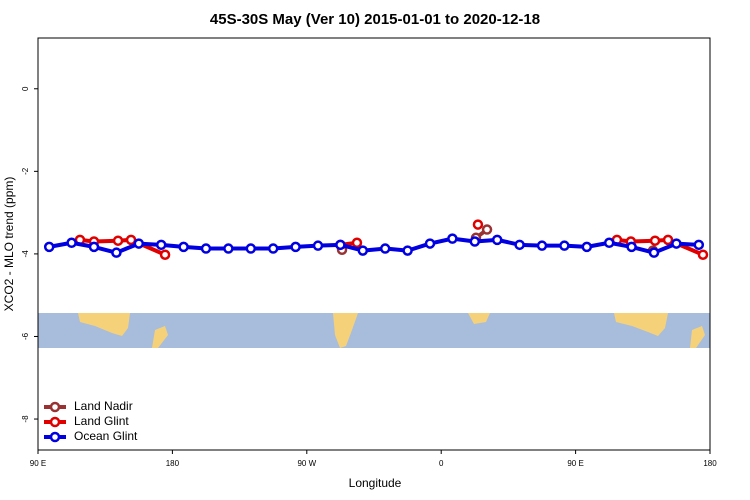 This screenshot has height=500, width=750. What do you see at coordinates (441, 463) in the screenshot?
I see `x-tick-label: 0` at bounding box center [441, 463].